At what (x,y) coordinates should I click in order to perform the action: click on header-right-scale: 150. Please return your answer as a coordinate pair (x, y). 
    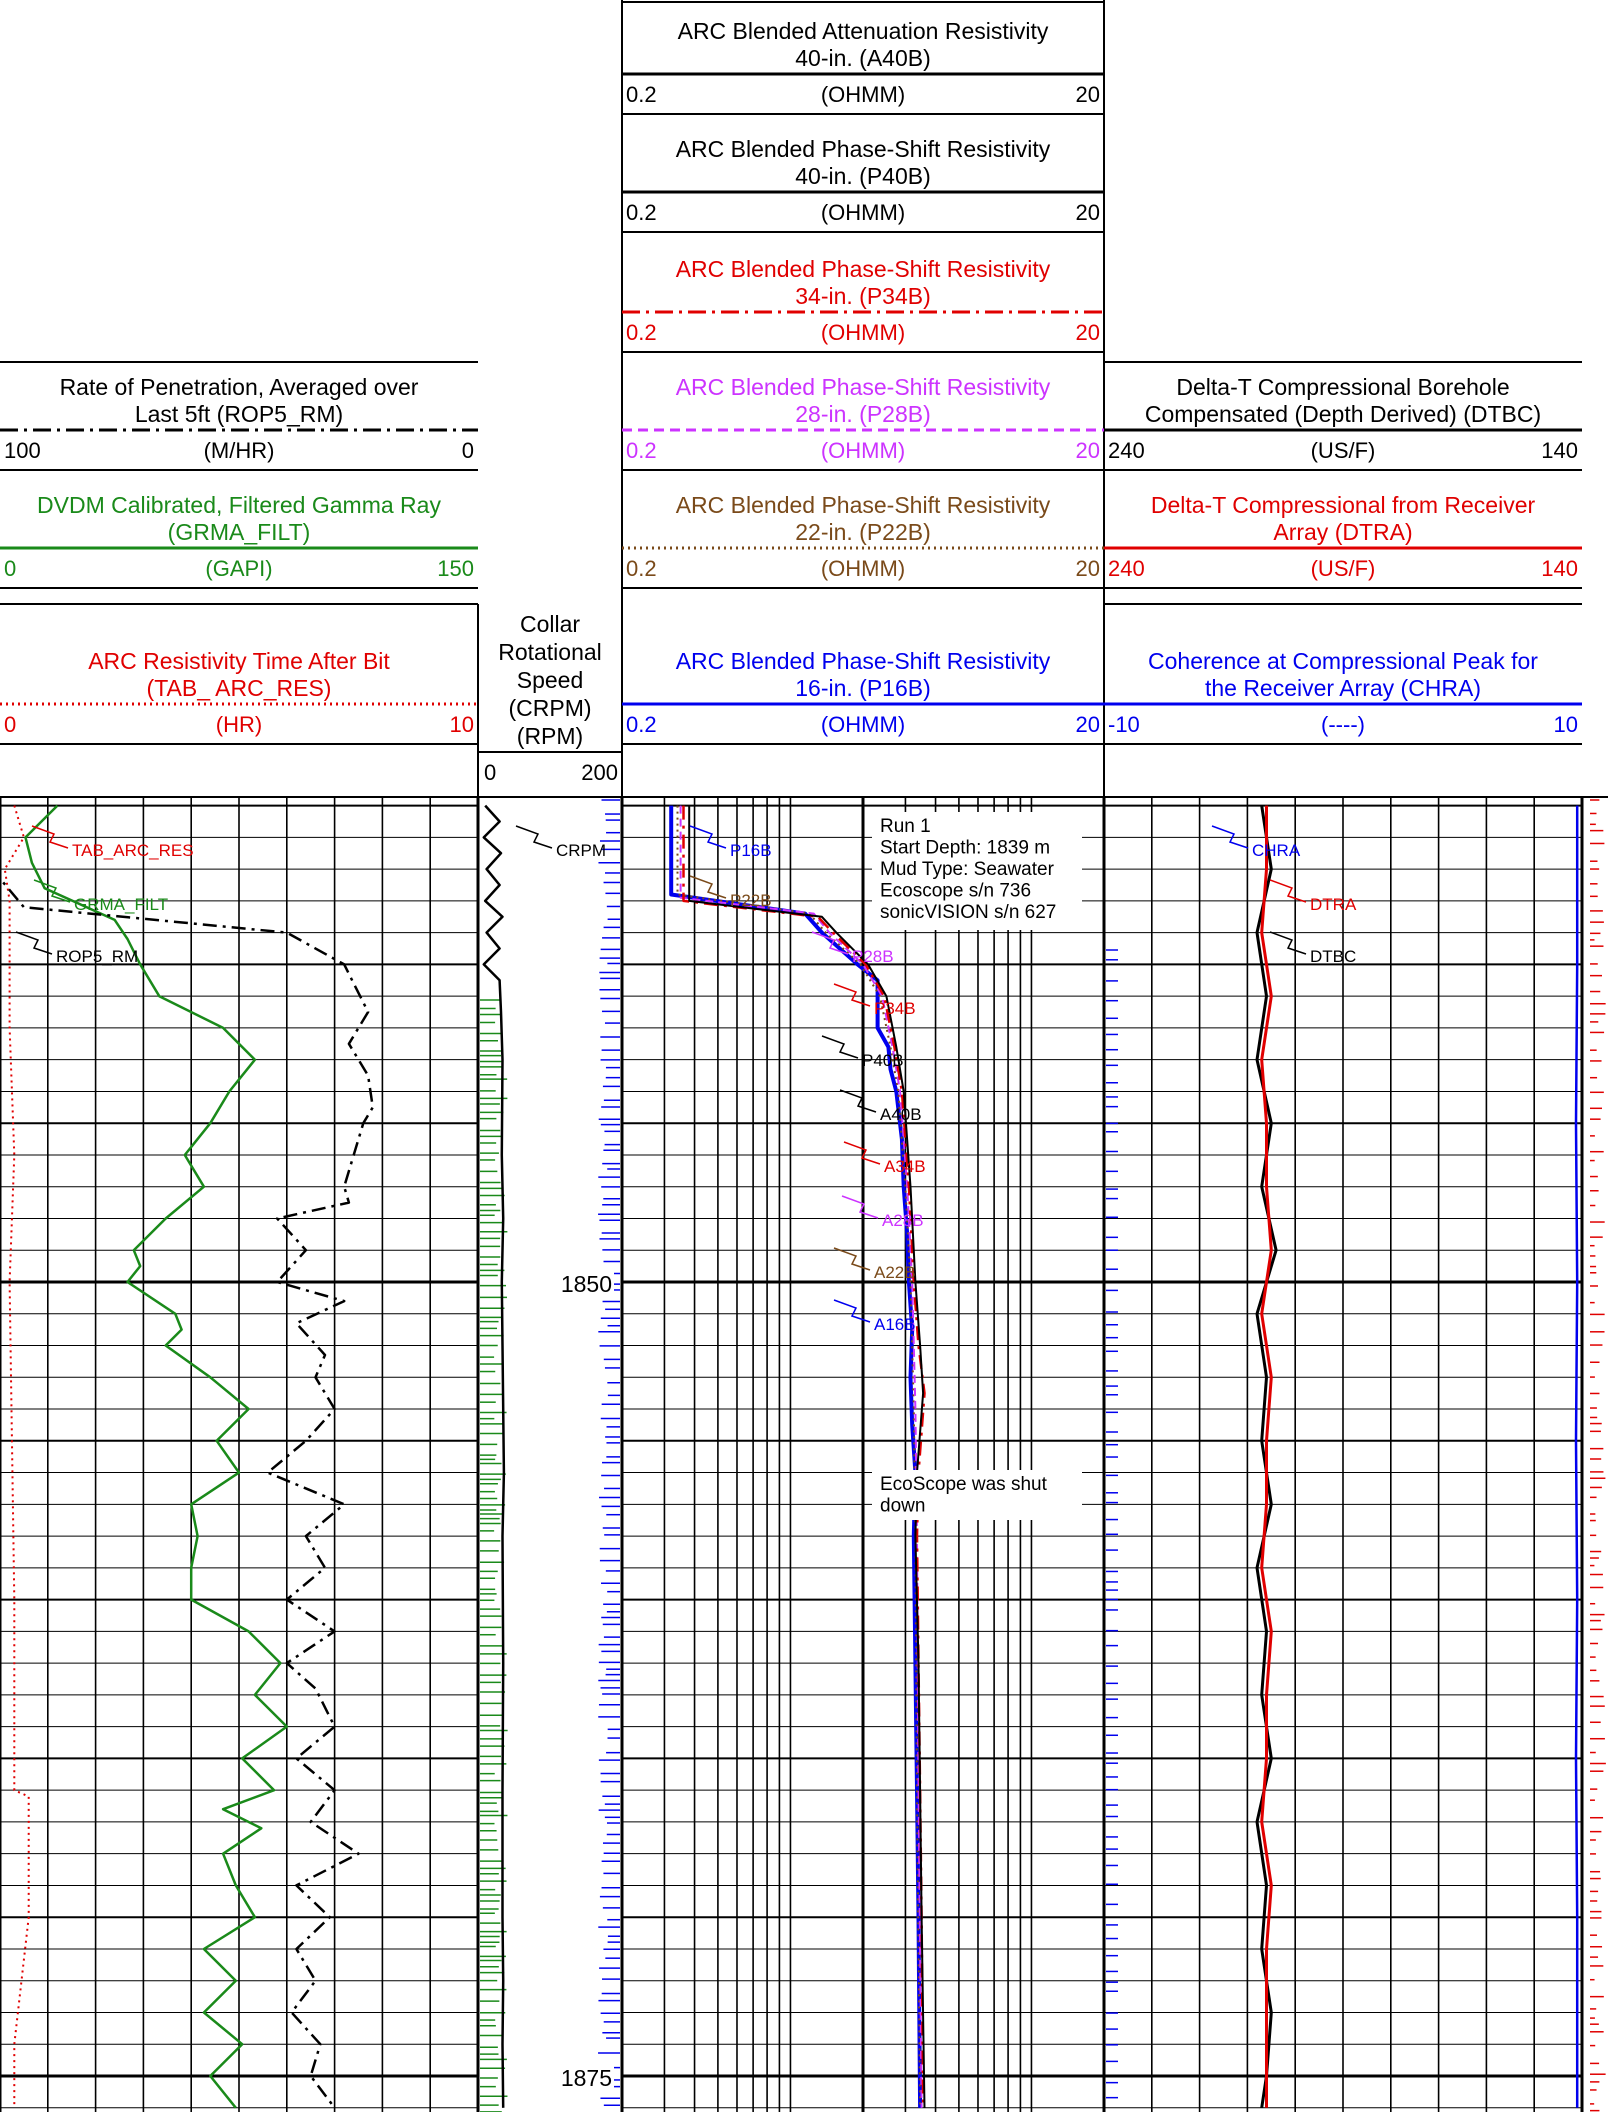
    Looking at the image, I should click on (455, 568).